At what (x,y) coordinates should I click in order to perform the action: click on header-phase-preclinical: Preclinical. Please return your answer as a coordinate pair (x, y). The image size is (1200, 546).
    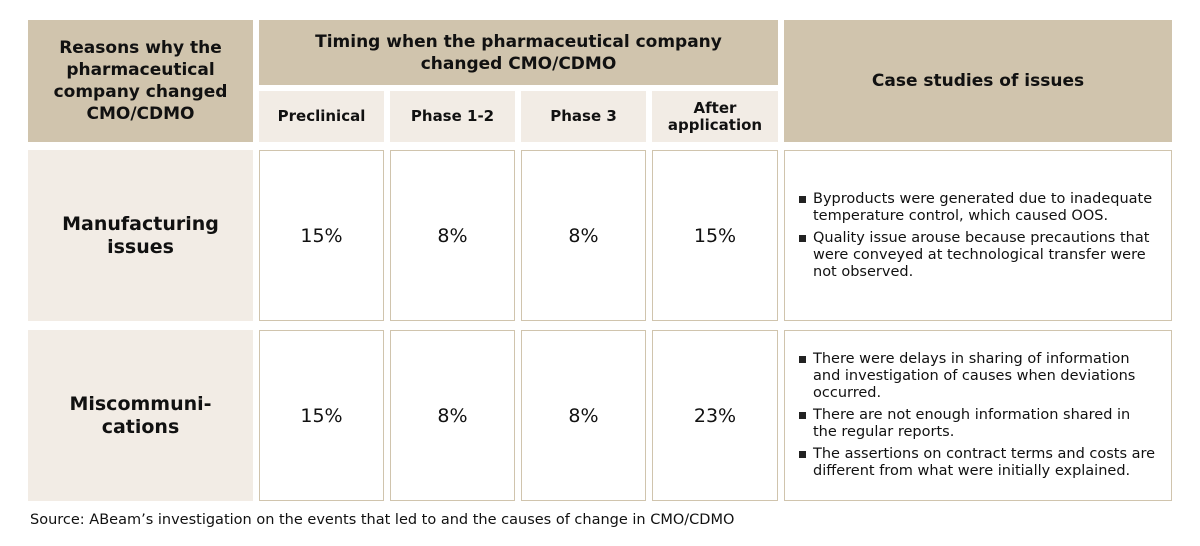
    Looking at the image, I should click on (321, 116).